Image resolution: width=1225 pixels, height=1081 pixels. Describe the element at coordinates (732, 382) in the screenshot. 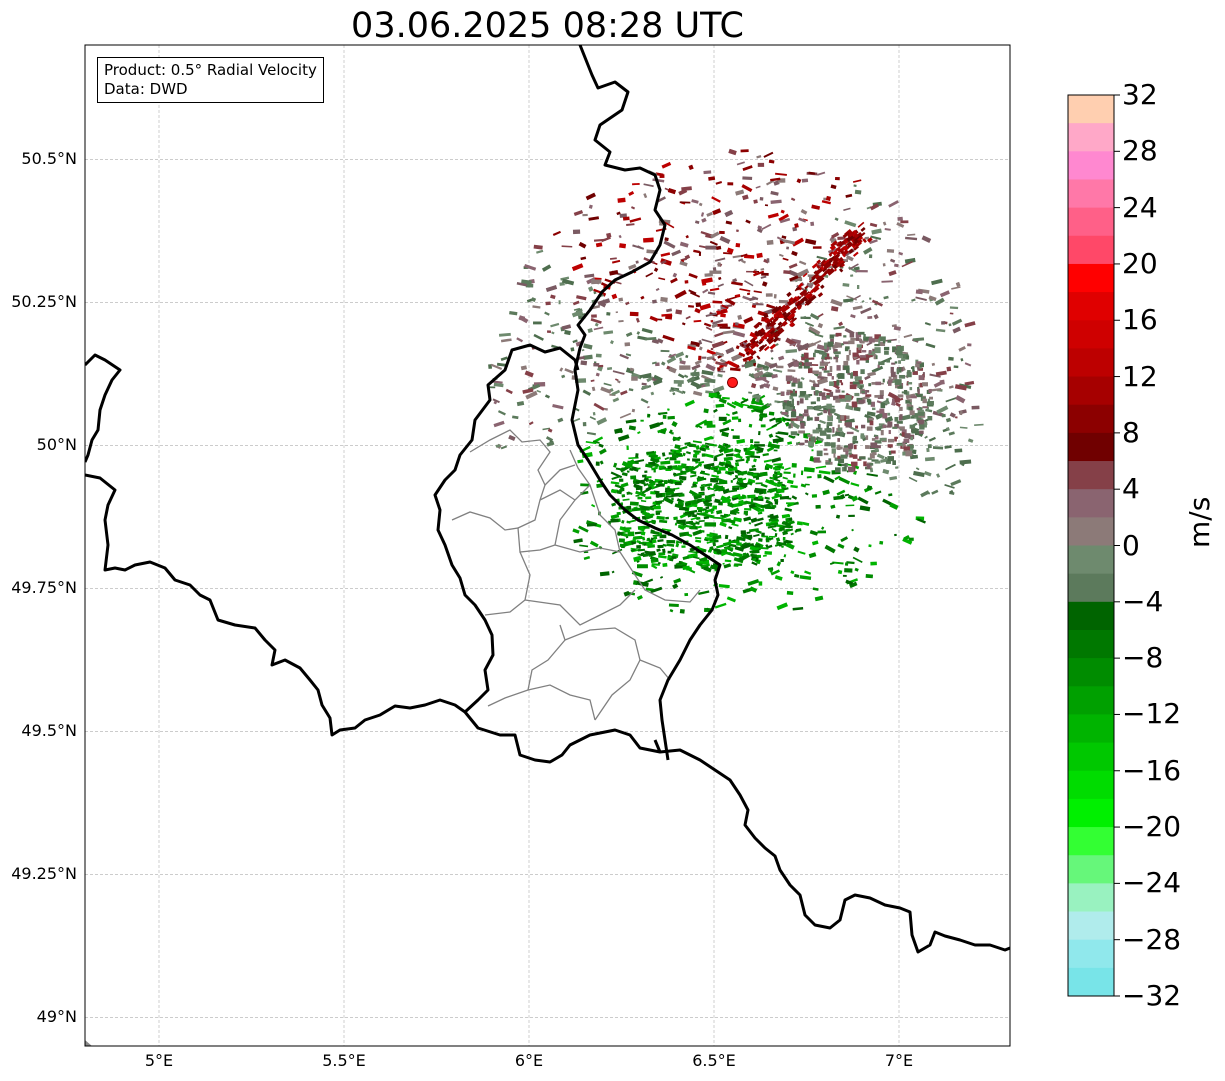

I see `radar-site-marker` at that location.